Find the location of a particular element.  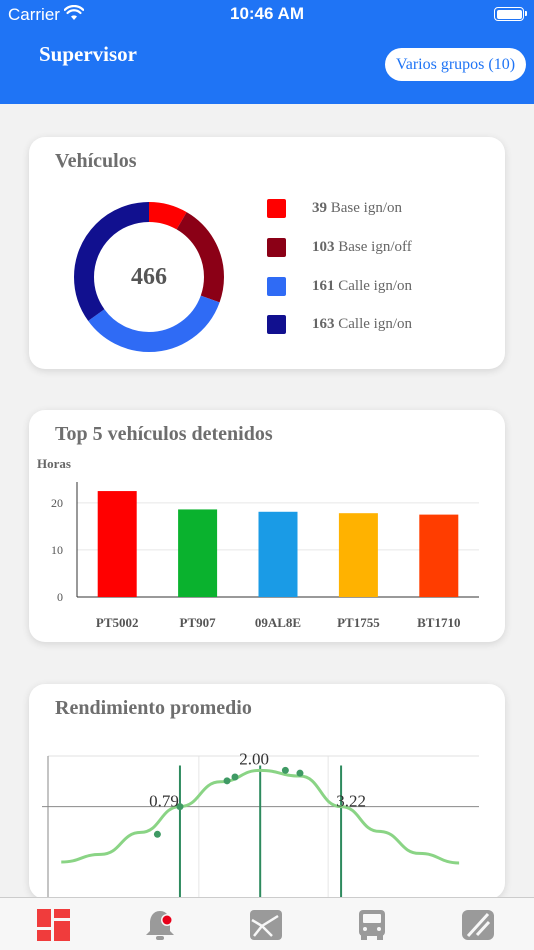

map-icon is located at coordinates (266, 925).